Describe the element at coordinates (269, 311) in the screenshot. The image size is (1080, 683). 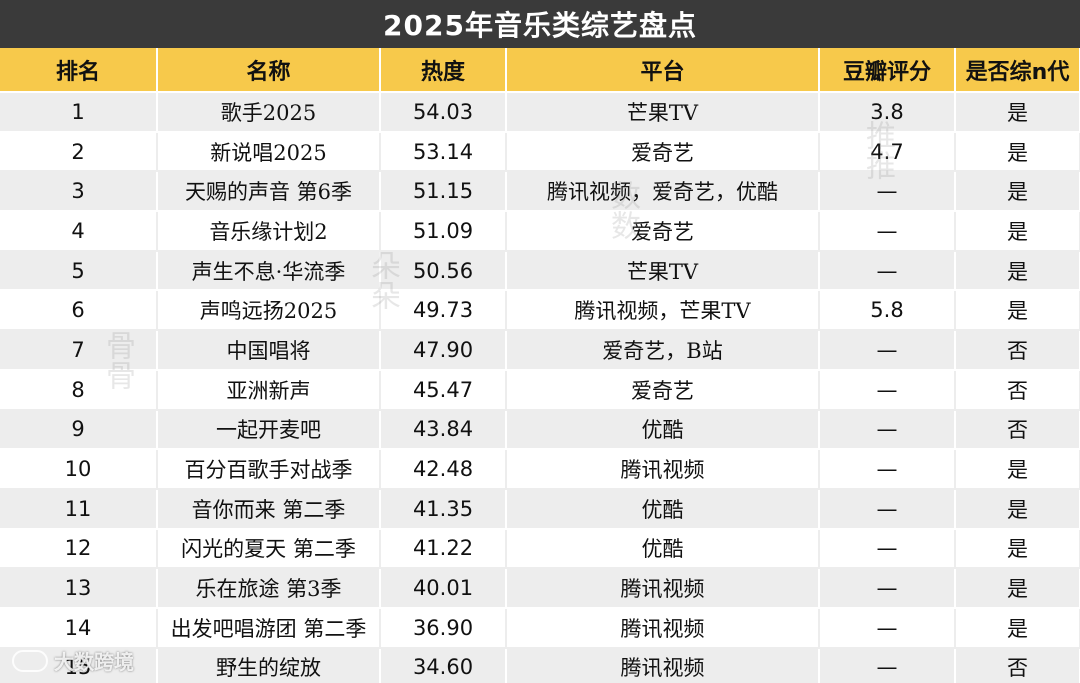
I see `cell-name: 声鸣远扬2025` at that location.